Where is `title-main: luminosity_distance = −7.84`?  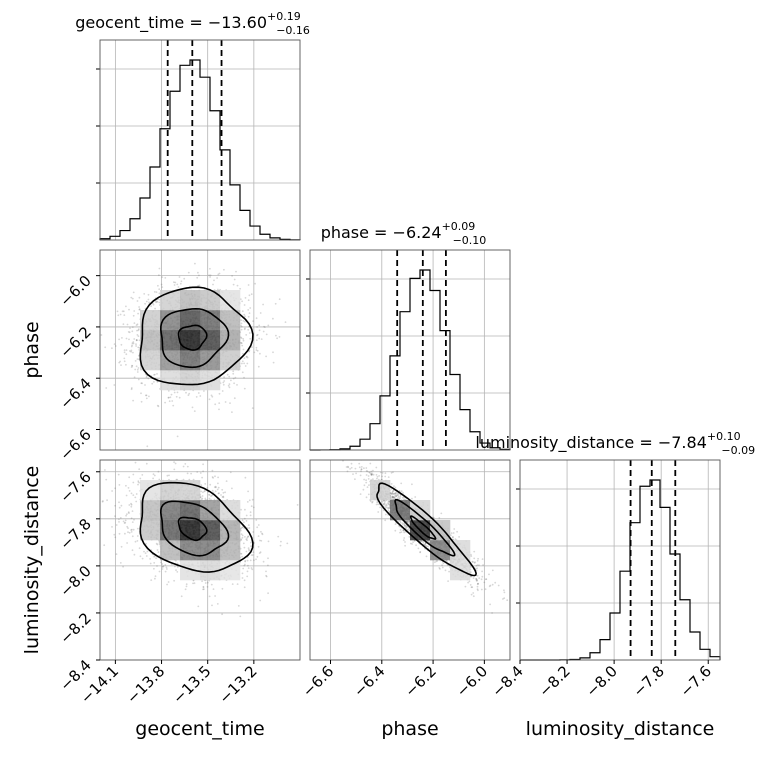
title-main: luminosity_distance = −7.84 is located at coordinates (590, 443).